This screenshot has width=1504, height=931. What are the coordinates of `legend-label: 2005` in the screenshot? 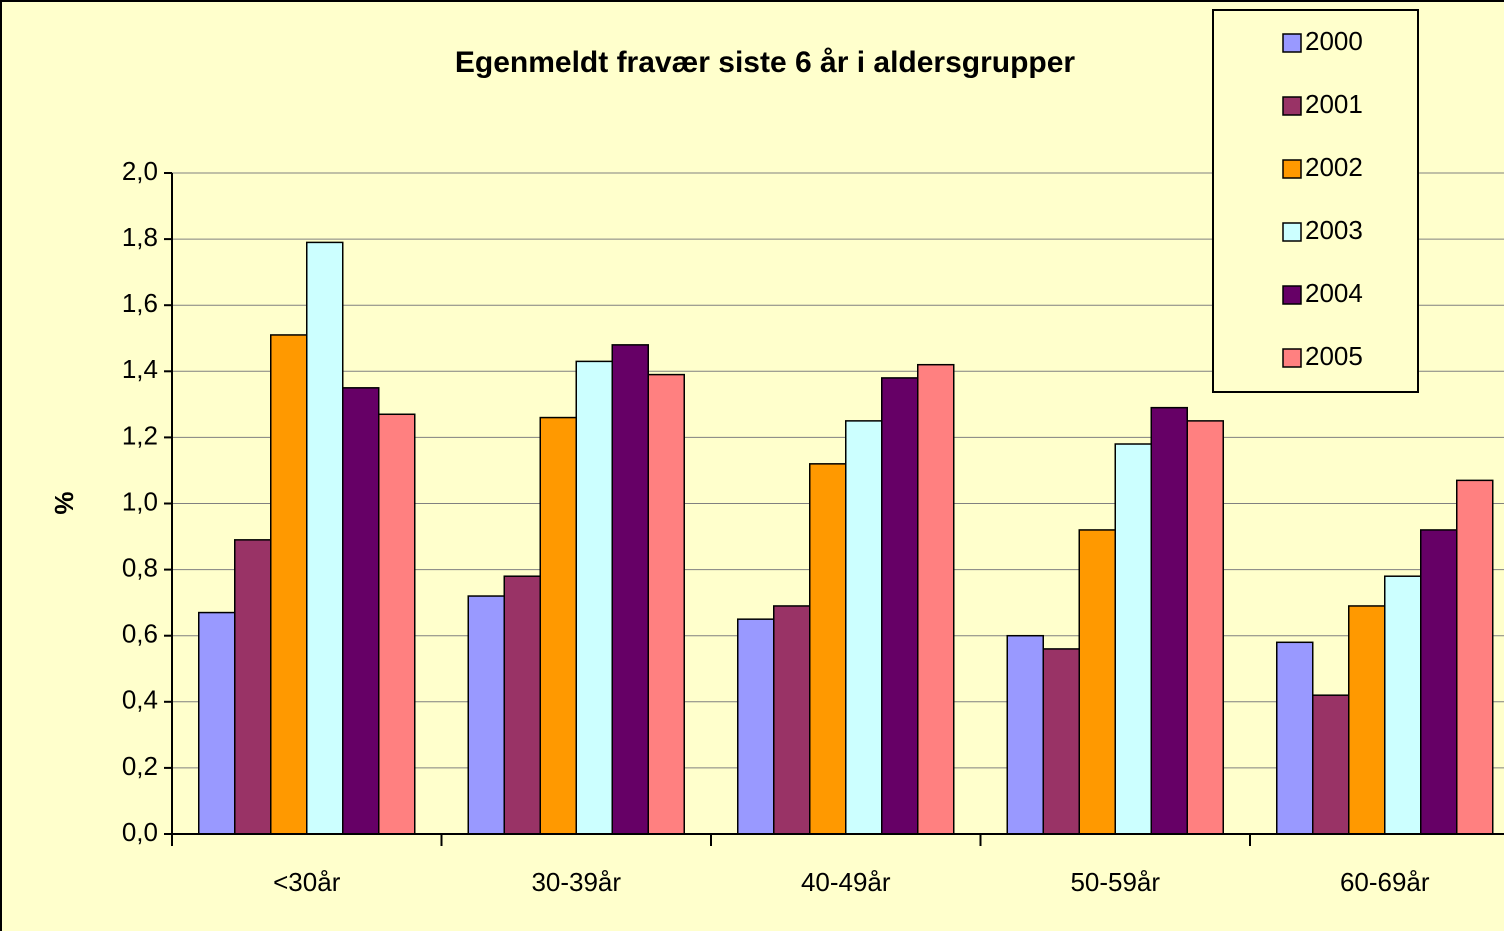 It's located at (1334, 356).